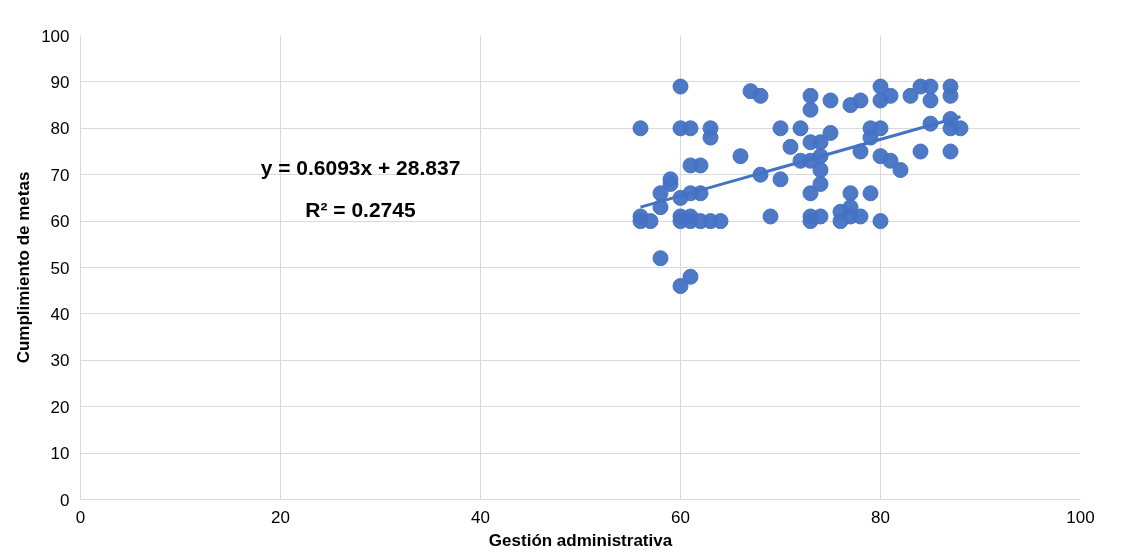 The width and height of the screenshot is (1122, 557). What do you see at coordinates (60, 361) in the screenshot?
I see `y-tick-label: 30` at bounding box center [60, 361].